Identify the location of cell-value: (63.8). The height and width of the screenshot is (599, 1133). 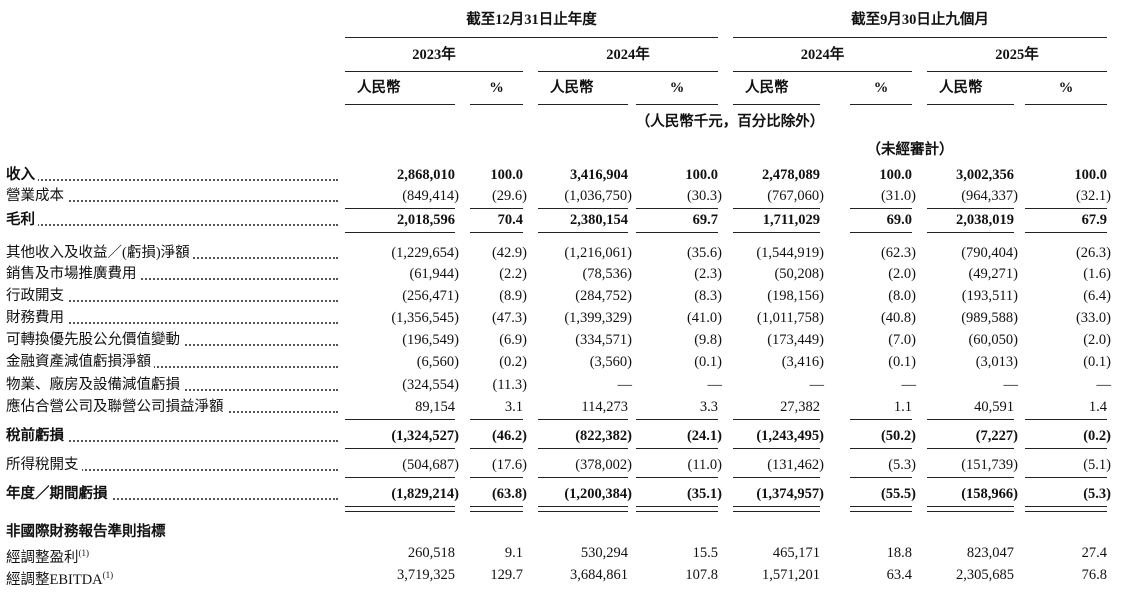
(509, 494).